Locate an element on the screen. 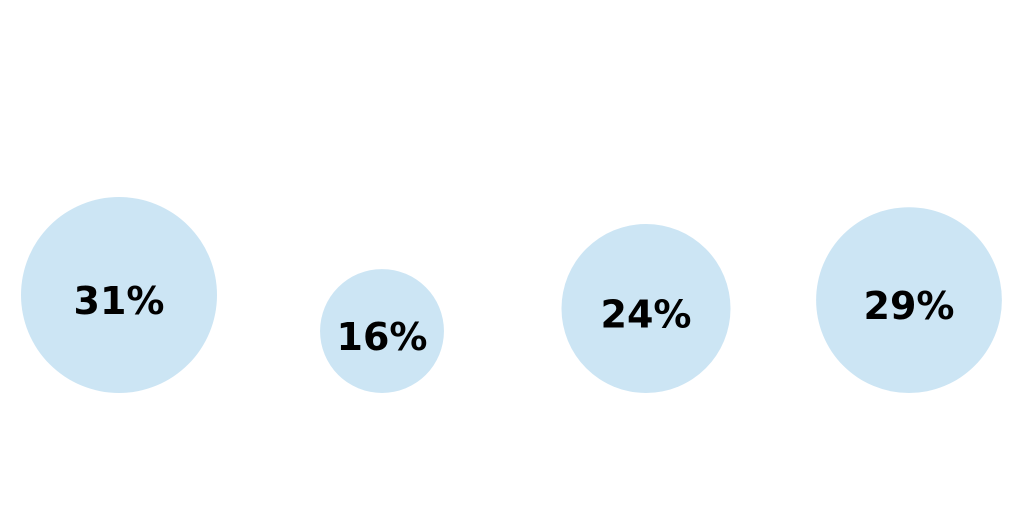 The height and width of the screenshot is (508, 1024). bubble-label-1: 31% is located at coordinates (119, 301).